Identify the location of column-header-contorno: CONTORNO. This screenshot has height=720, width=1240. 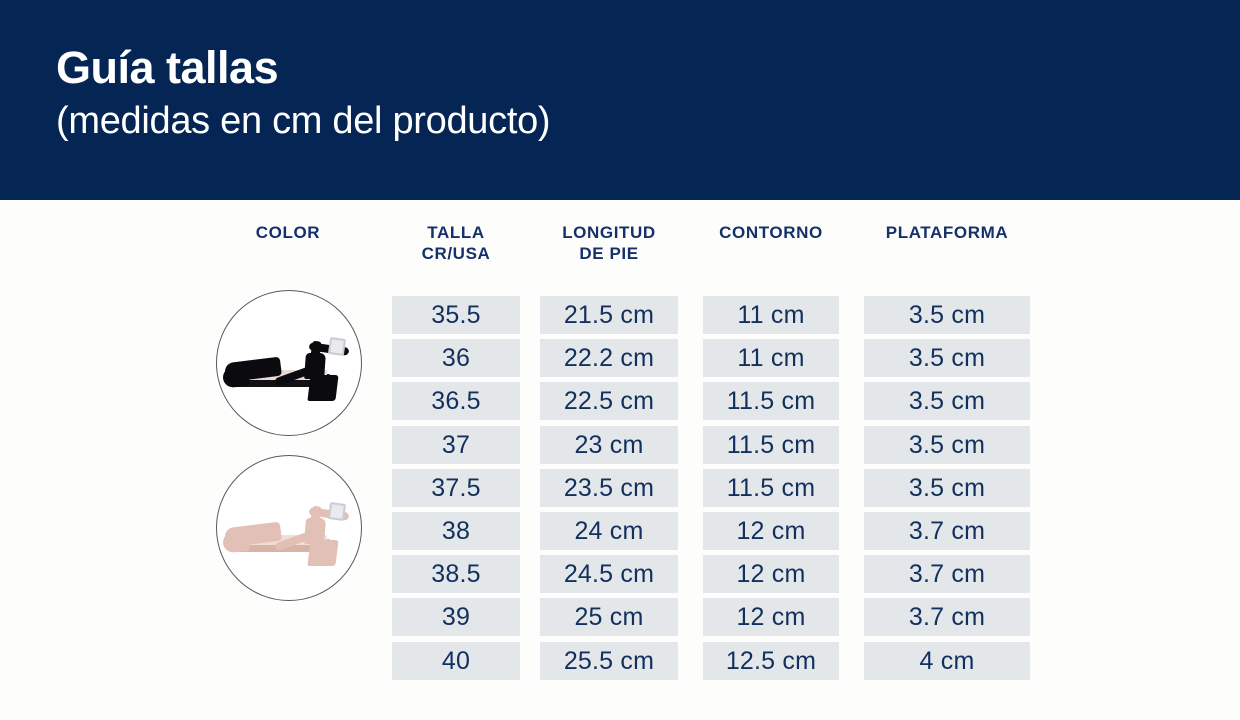
(771, 232).